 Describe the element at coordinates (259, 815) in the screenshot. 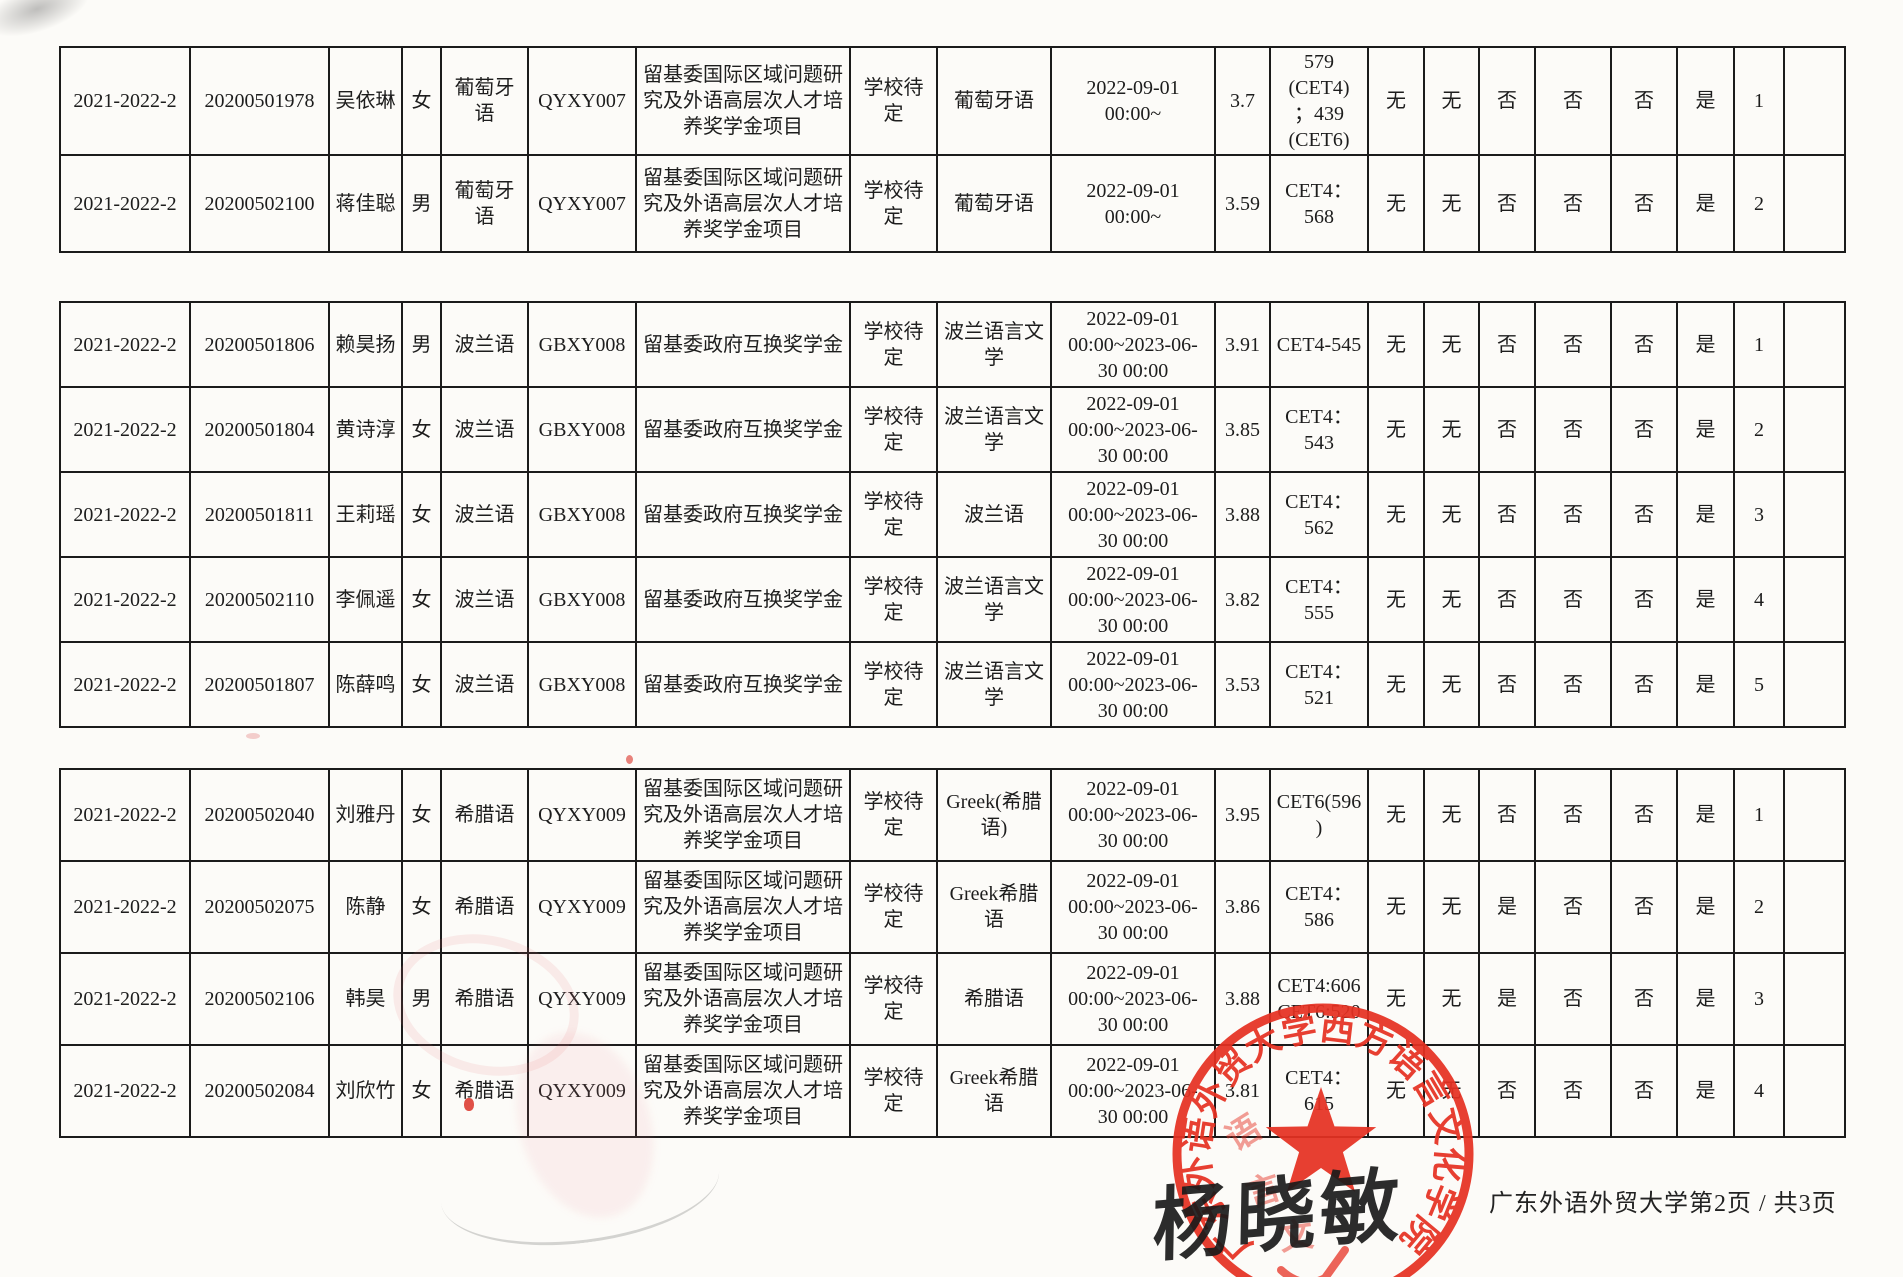

I see `table-cell: 20200502040` at that location.